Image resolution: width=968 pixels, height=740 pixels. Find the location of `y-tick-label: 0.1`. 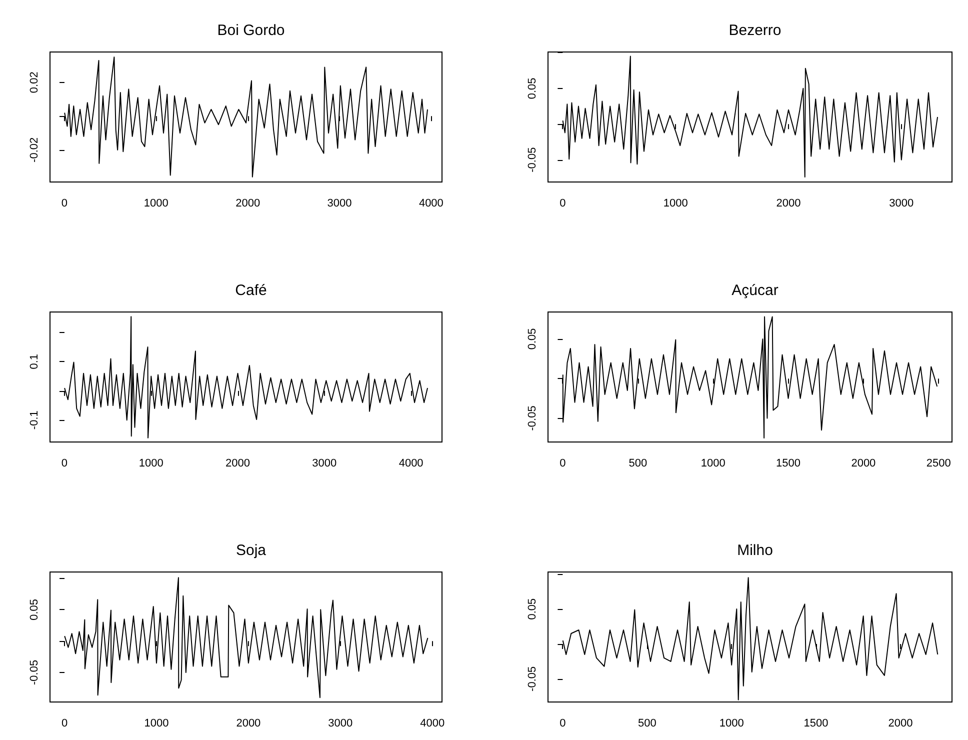

y-tick-label: 0.1 is located at coordinates (34, 362).